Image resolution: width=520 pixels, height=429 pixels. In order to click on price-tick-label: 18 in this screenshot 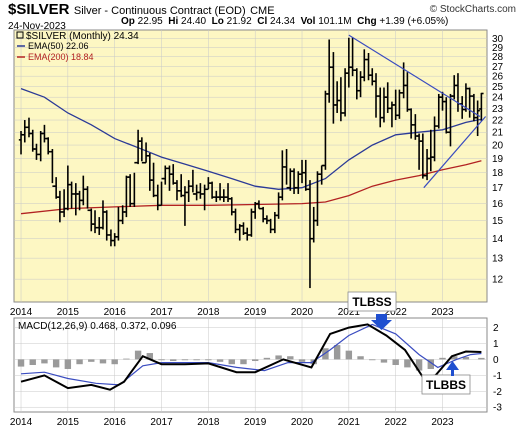, I will do `click(498, 173)`.